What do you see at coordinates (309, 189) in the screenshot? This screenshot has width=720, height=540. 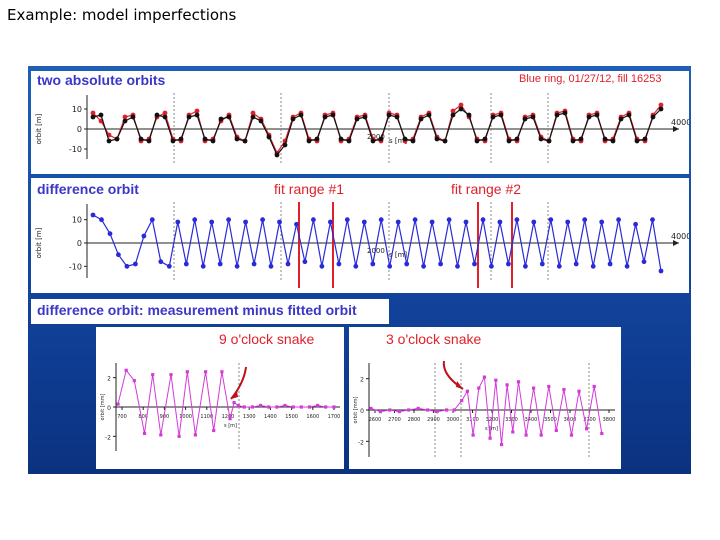 I see `fit-range-1-label: fit range #1` at bounding box center [309, 189].